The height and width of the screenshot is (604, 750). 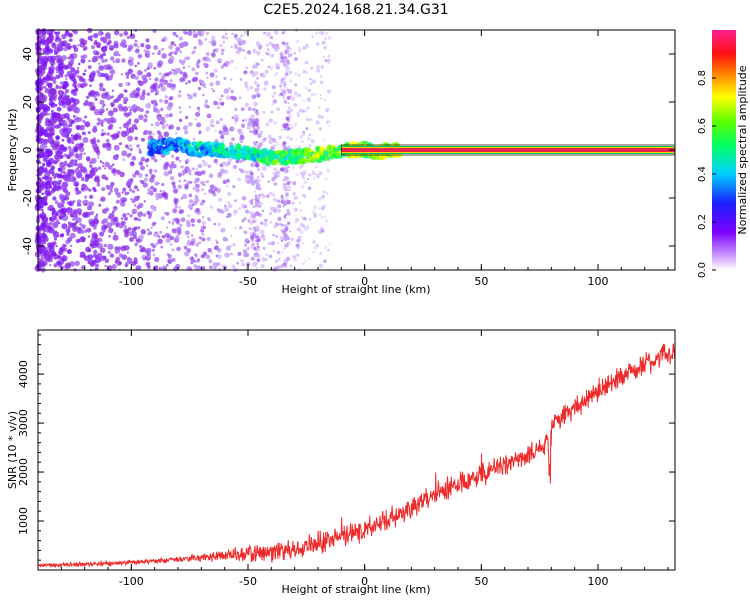 I want to click on snr-y-tick-label: 1000, so click(x=23, y=521).